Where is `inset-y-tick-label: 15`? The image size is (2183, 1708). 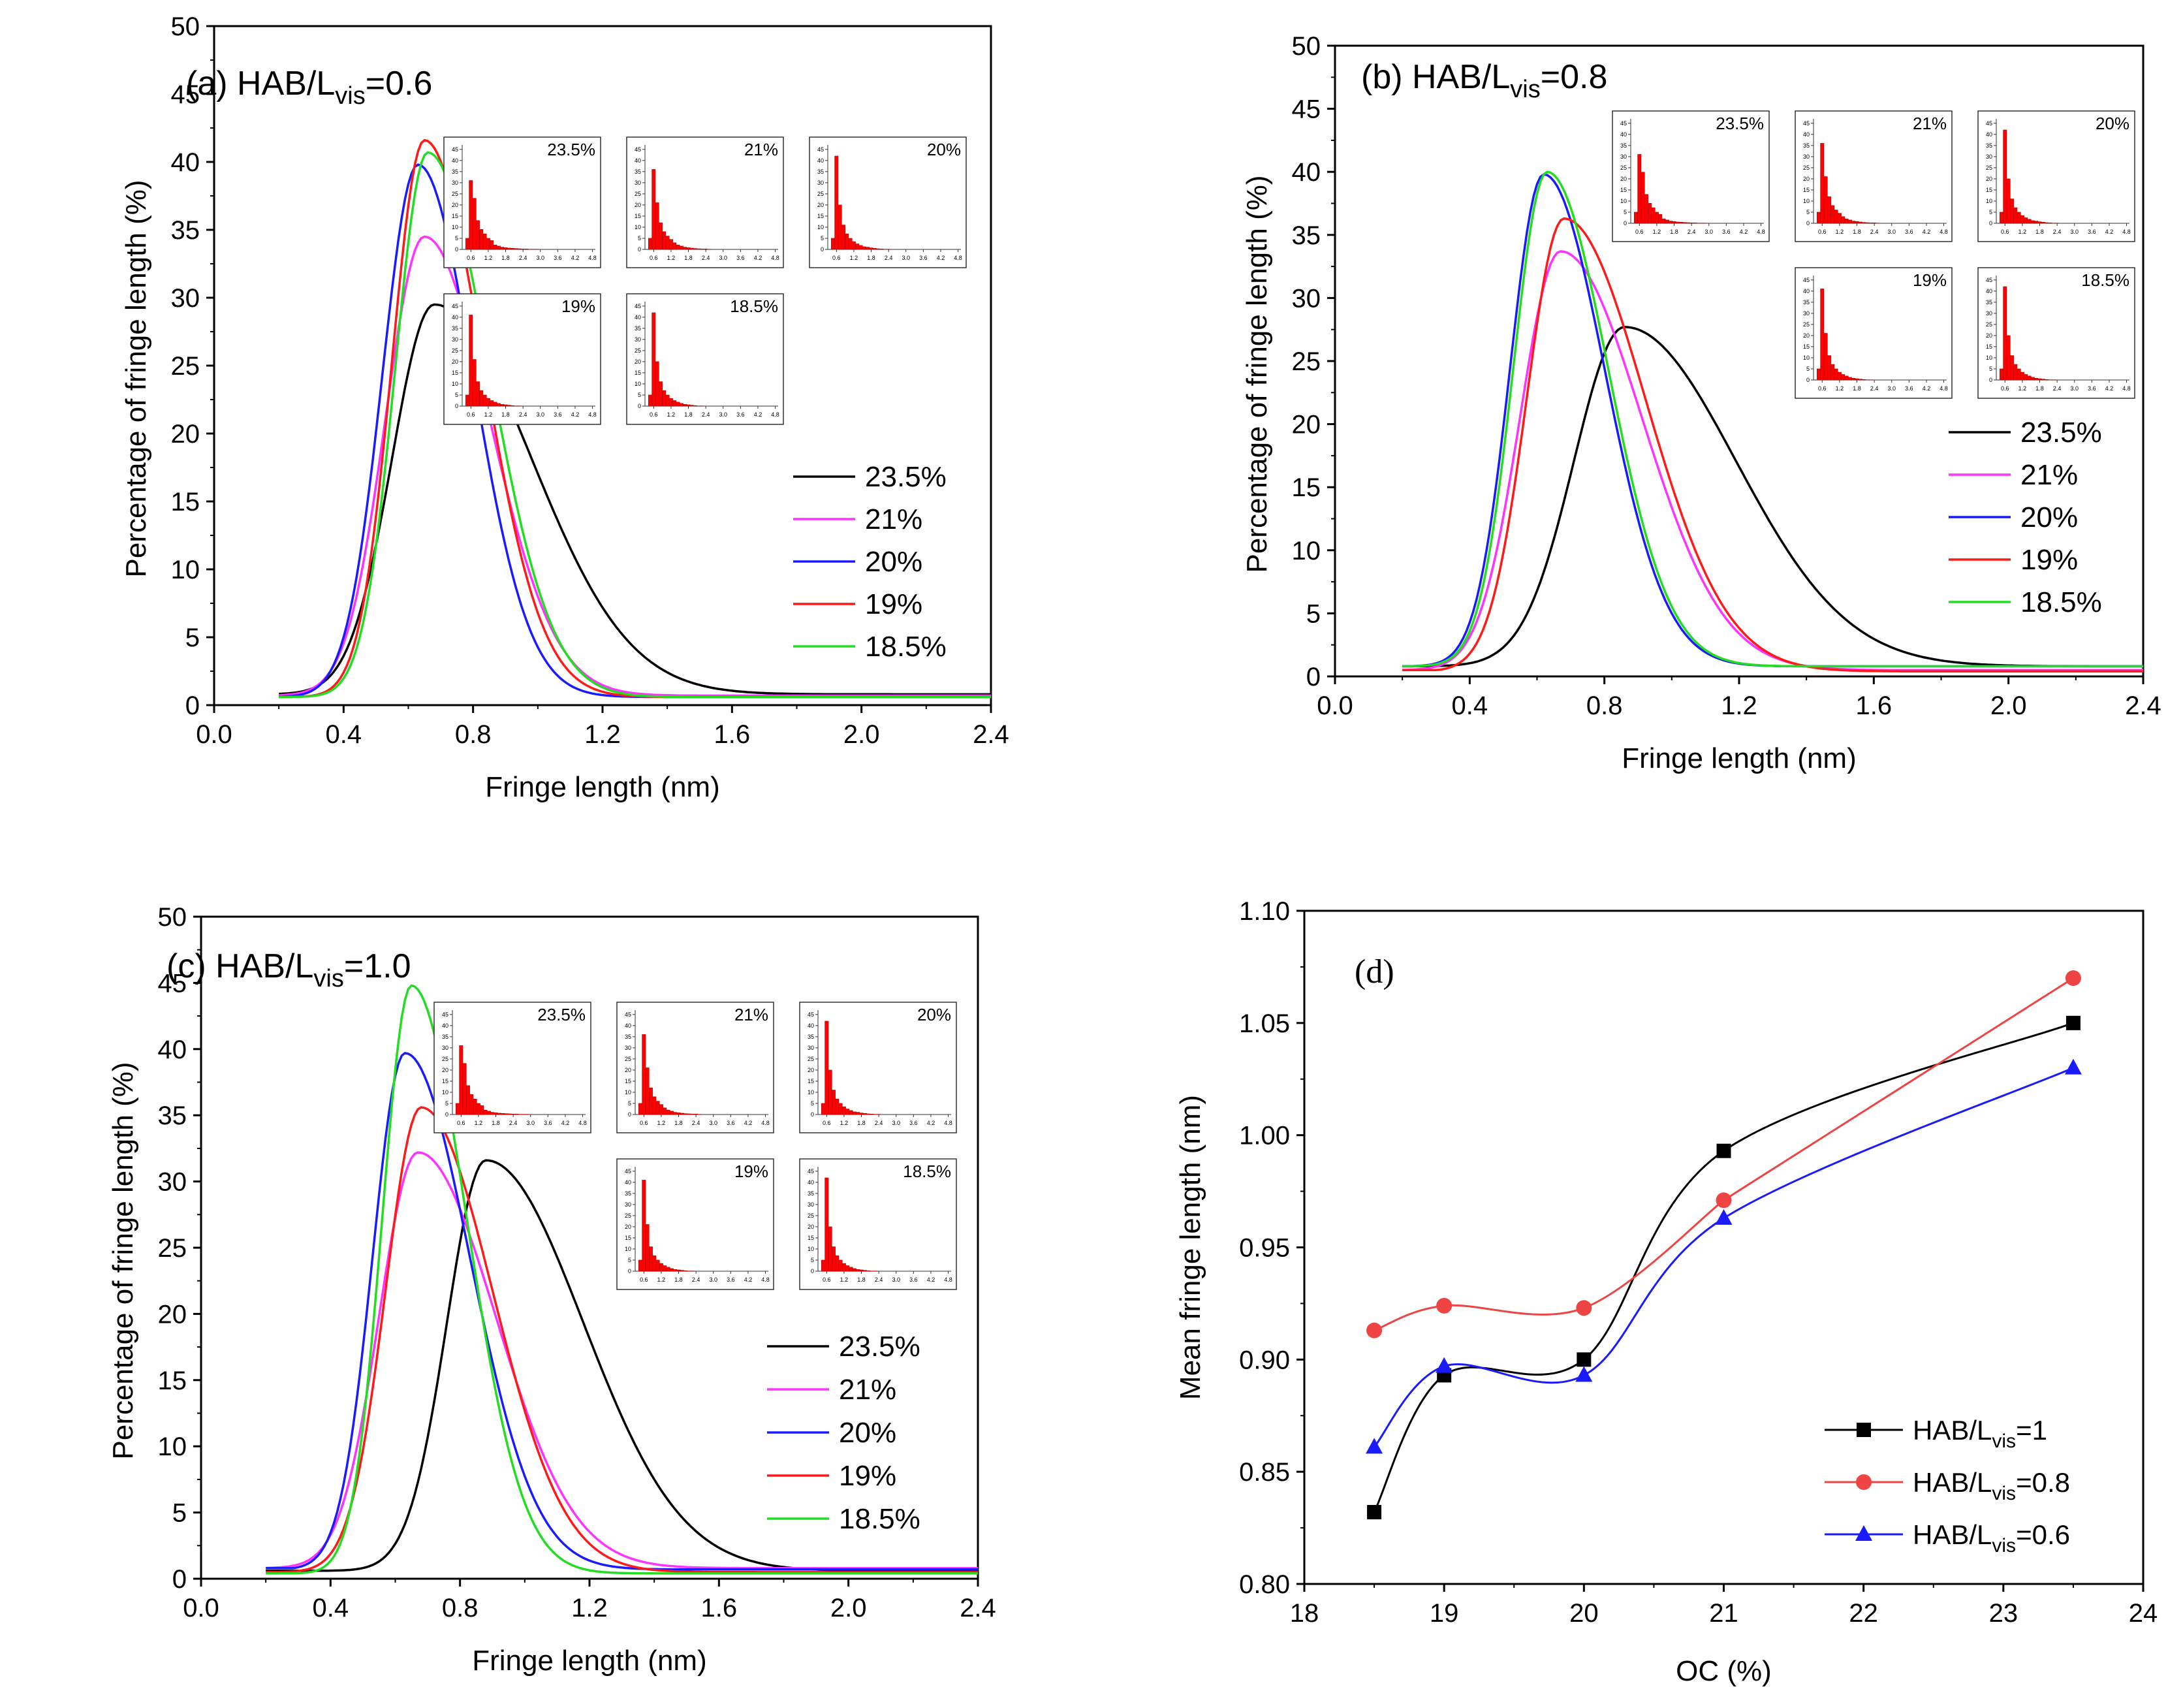
inset-y-tick-label: 15 is located at coordinates (638, 373).